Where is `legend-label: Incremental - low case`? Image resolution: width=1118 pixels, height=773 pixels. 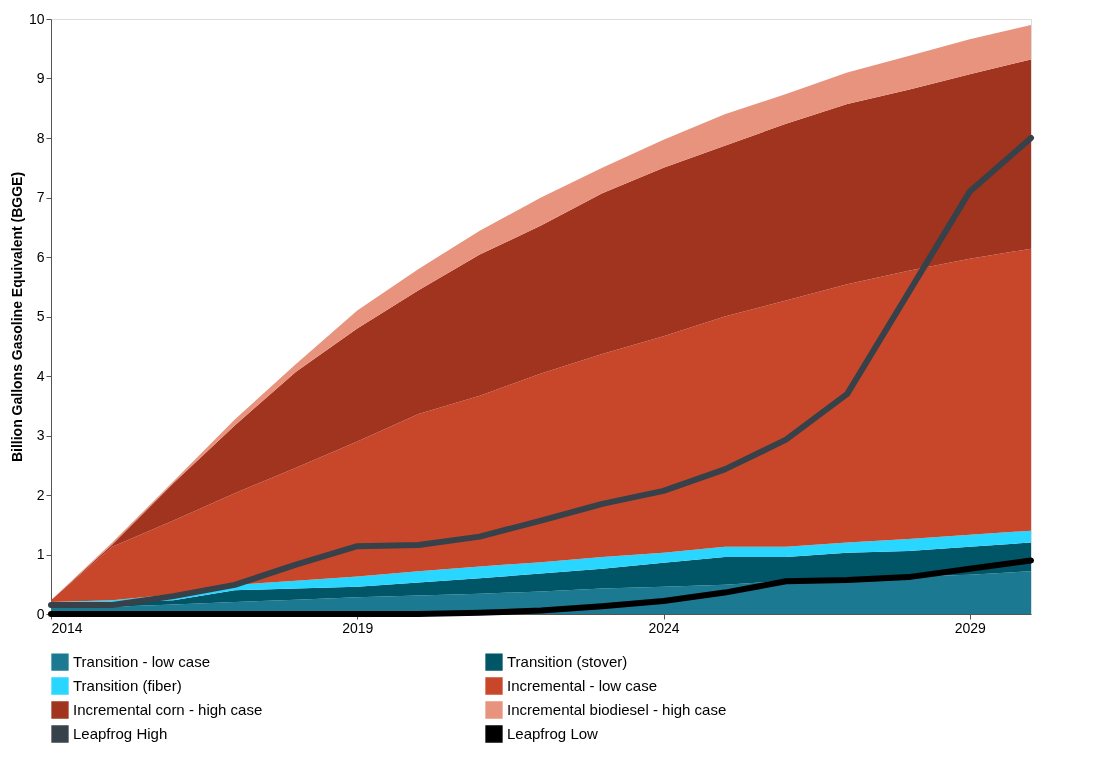
legend-label: Incremental - low case is located at coordinates (582, 685).